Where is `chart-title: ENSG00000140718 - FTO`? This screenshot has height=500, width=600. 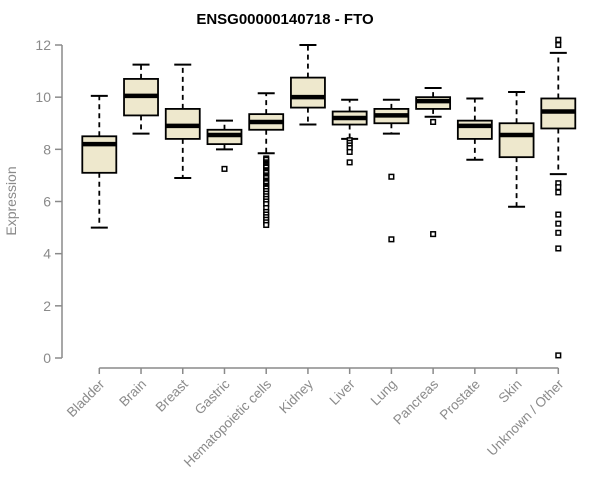
chart-title: ENSG00000140718 - FTO is located at coordinates (285, 19).